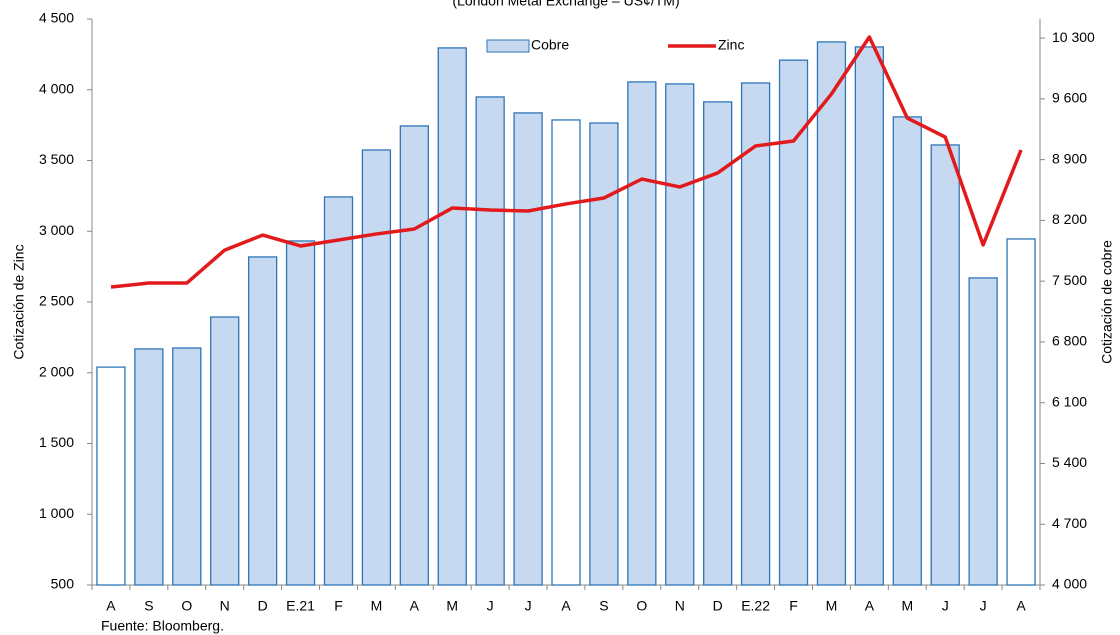 This screenshot has width=1120, height=635. I want to click on legend-label: Zinc, so click(731, 45).